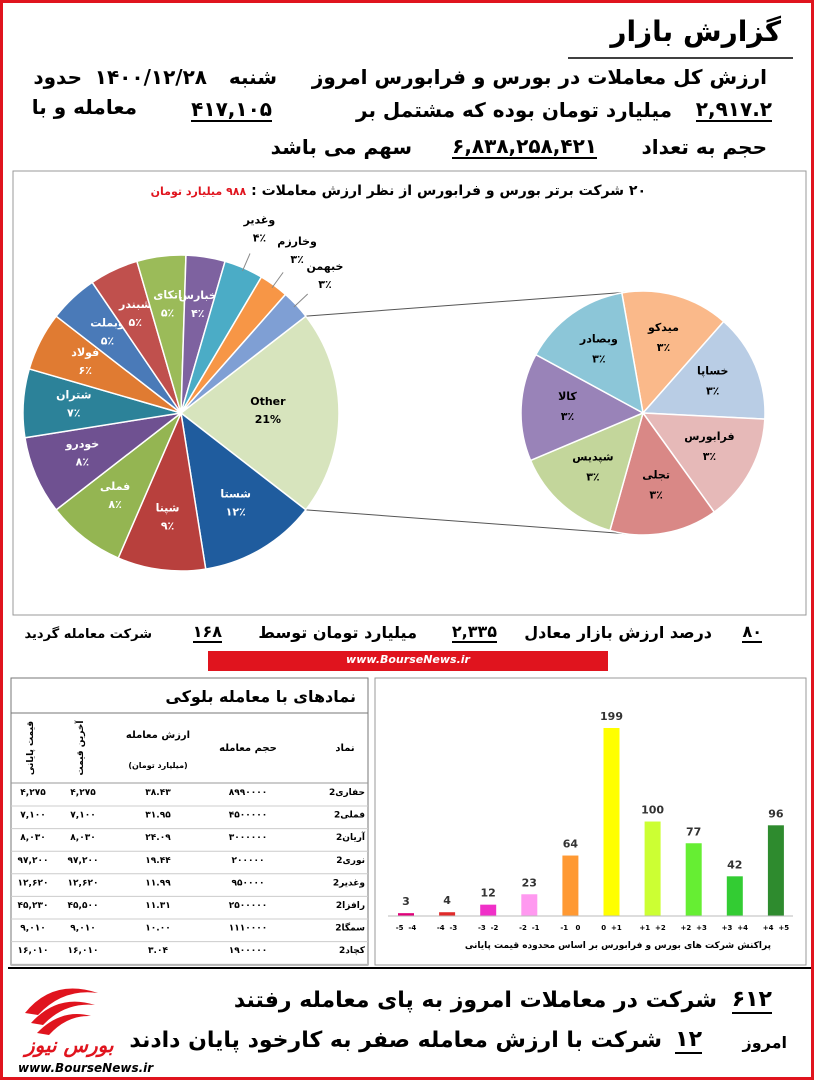 This screenshot has width=814, height=1080. Describe the element at coordinates (260, 696) in the screenshot. I see `table-title: نمادهای با معامله بلوکی` at that location.